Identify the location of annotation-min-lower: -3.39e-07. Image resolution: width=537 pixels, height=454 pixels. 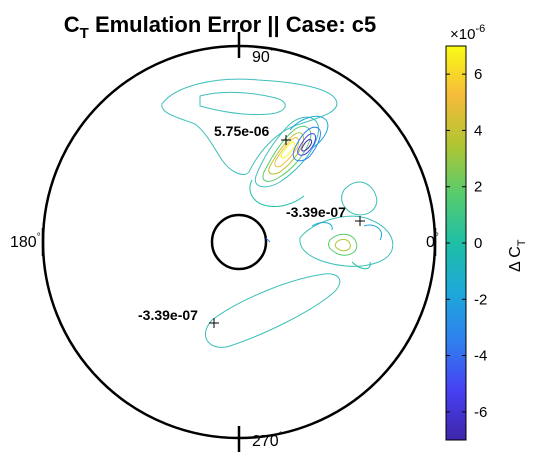
(178, 317).